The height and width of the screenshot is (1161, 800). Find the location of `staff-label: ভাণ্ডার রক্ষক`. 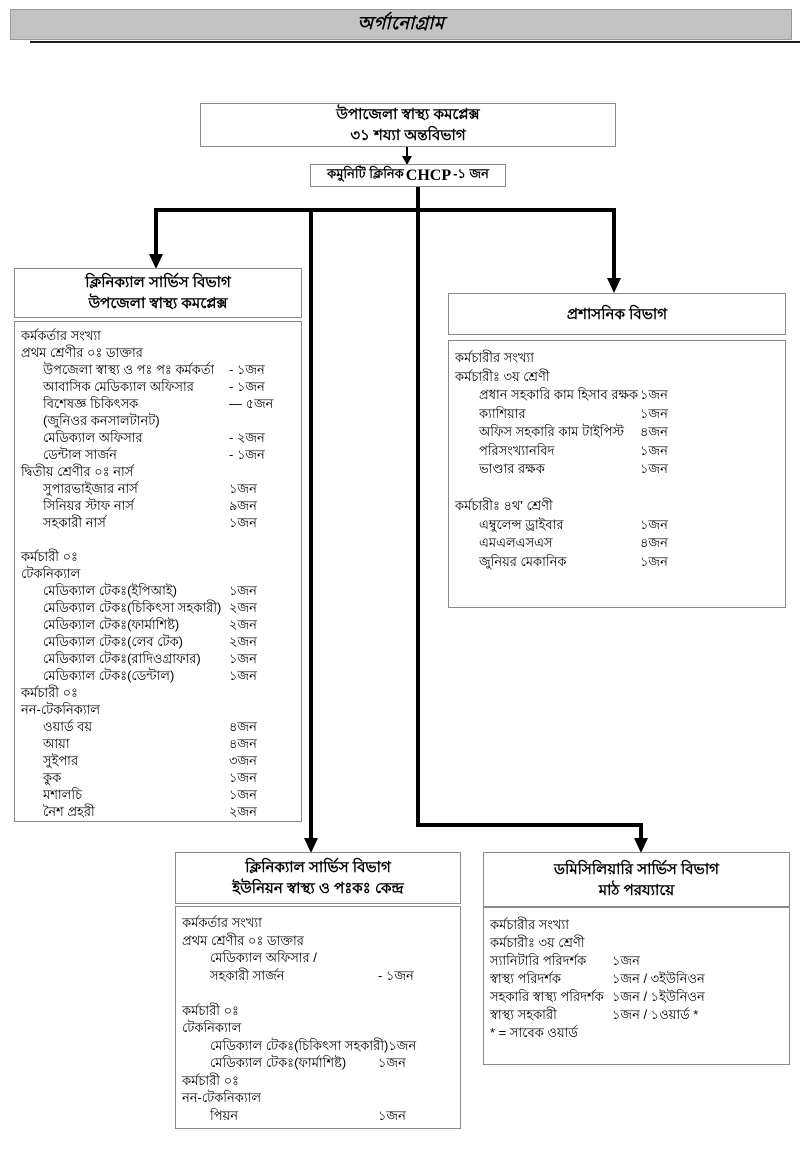

staff-label: ভাণ্ডার রক্ষক is located at coordinates (512, 468).